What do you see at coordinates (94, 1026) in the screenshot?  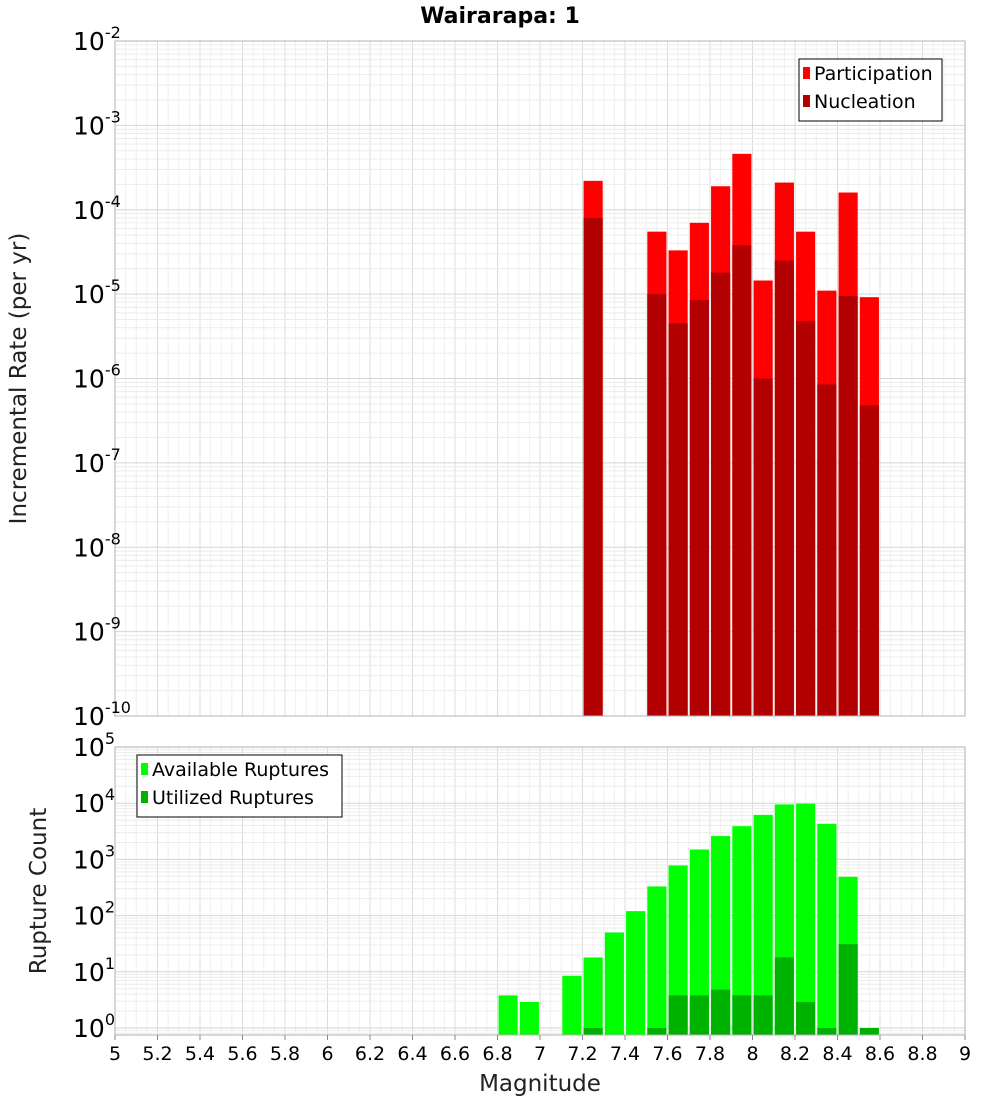 I see `count-y-tick-label: 10⁰` at bounding box center [94, 1026].